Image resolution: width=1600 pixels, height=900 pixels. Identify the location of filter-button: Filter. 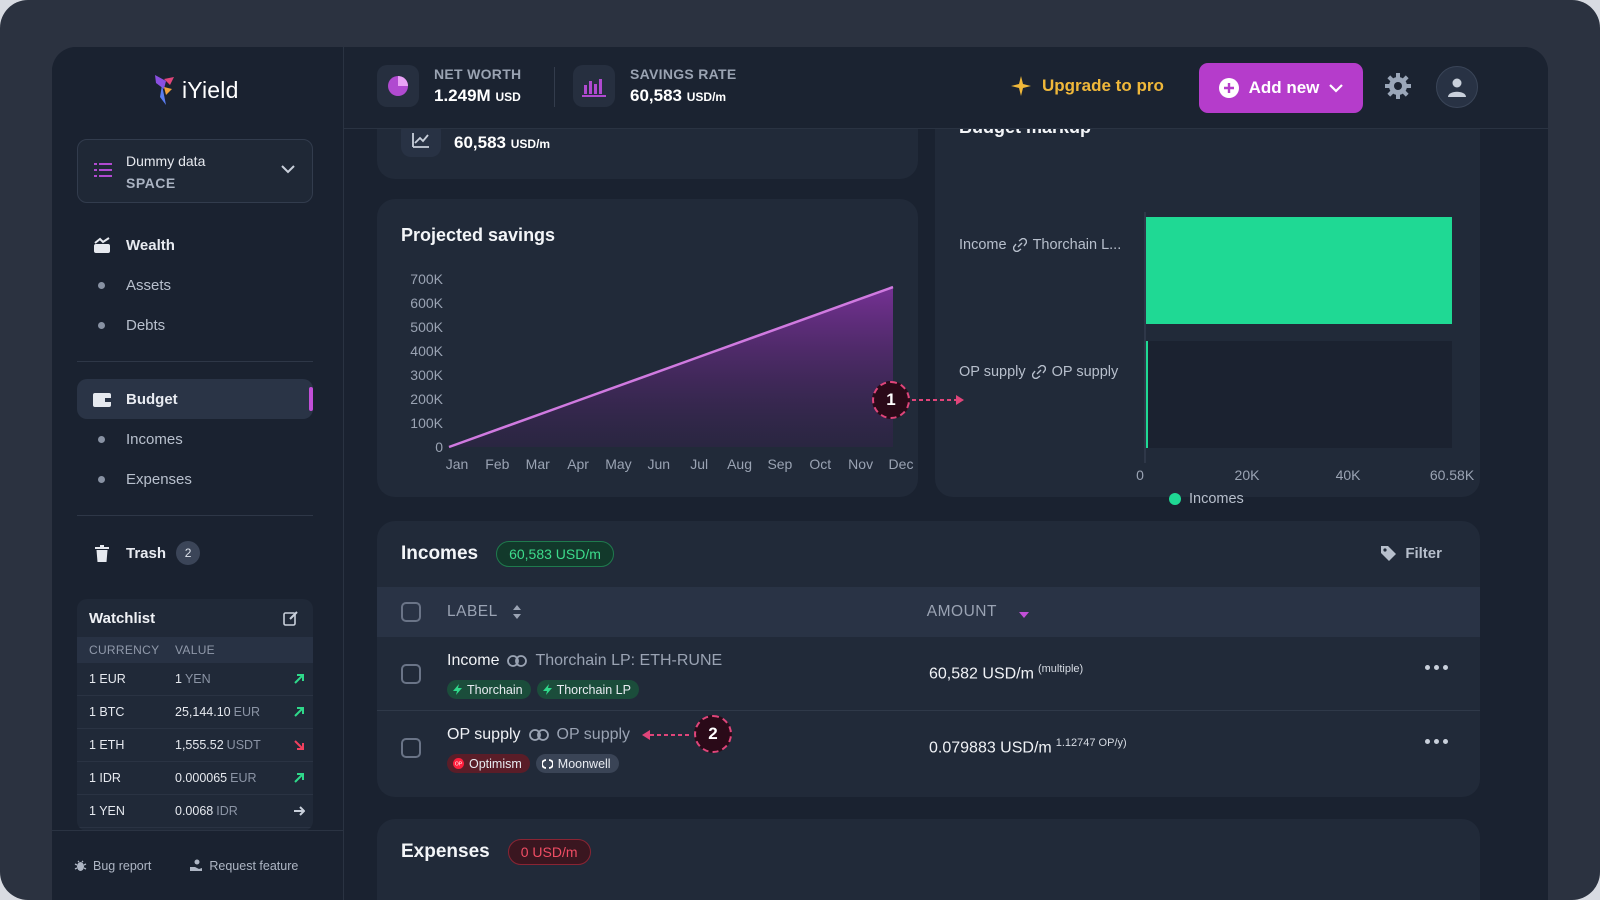
(1411, 553).